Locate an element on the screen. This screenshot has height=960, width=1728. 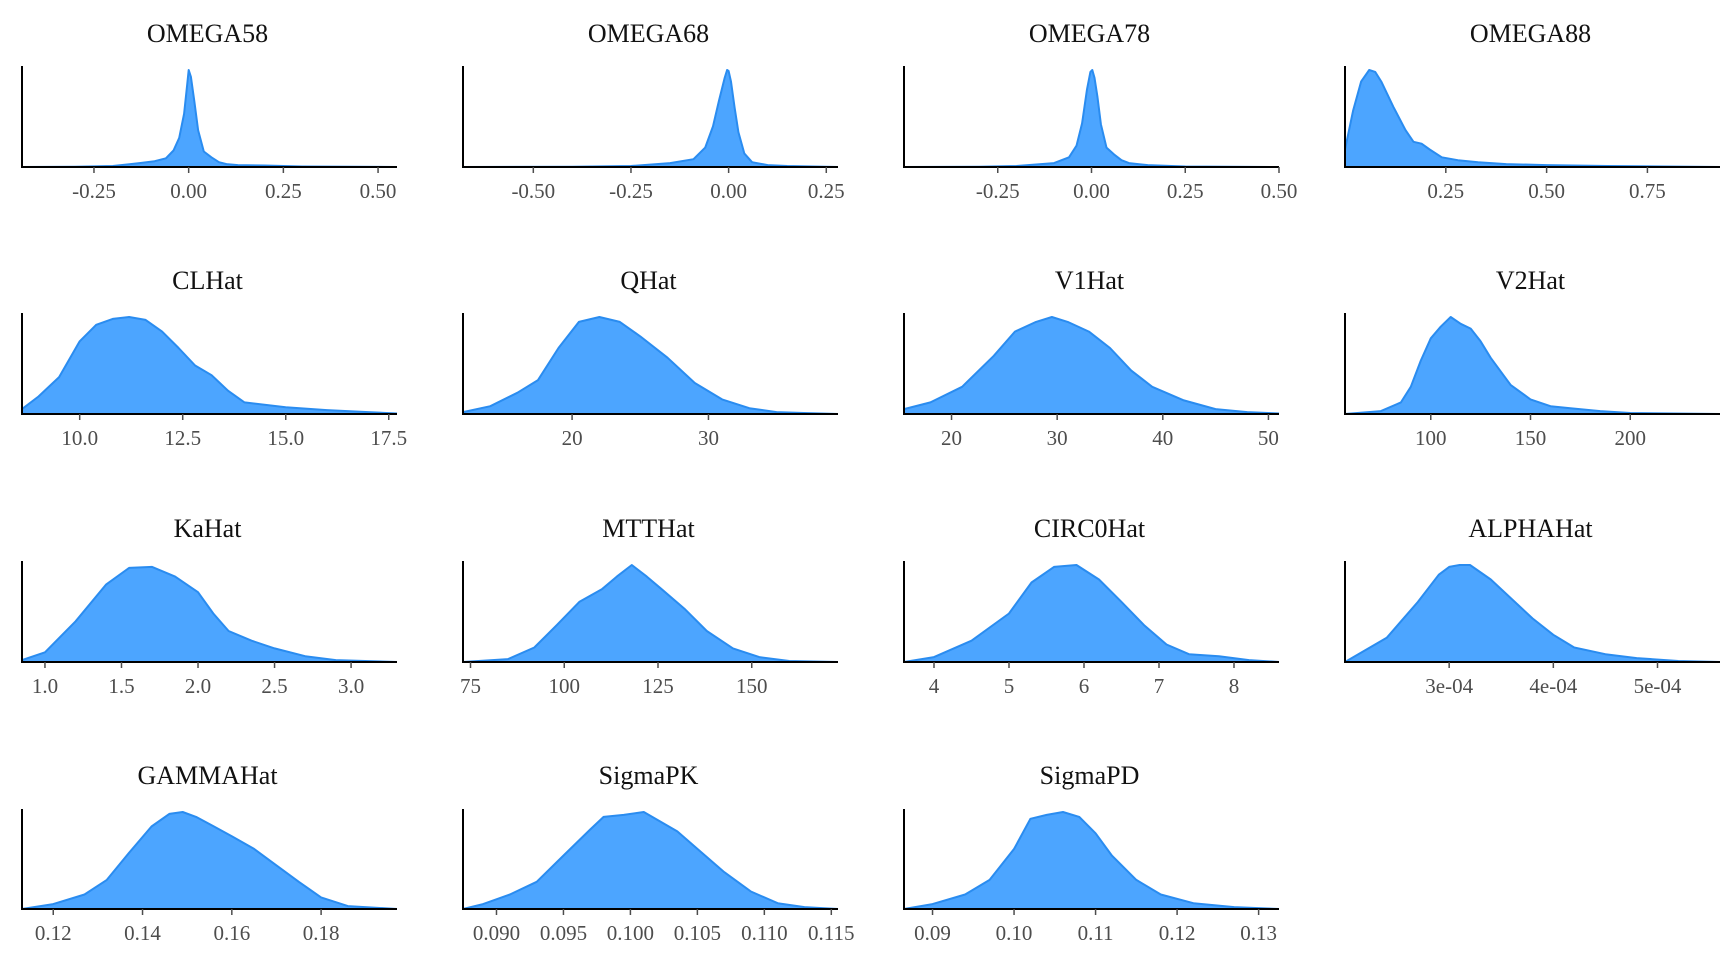
panel-title: MTTHat is located at coordinates (648, 528).